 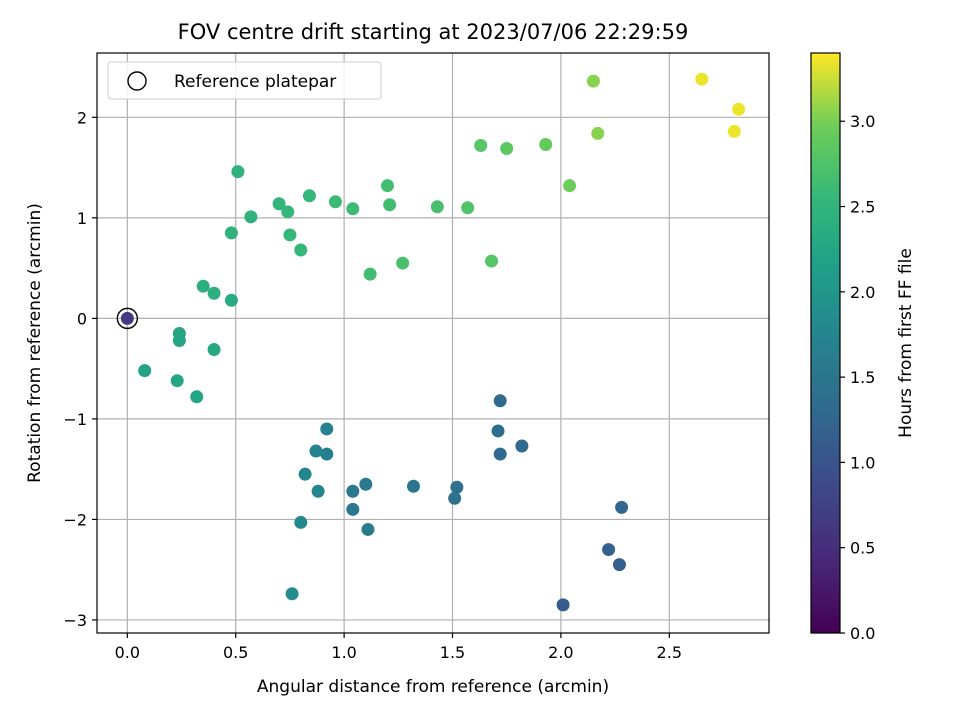 I want to click on y-tick-label: −3, so click(x=75, y=620).